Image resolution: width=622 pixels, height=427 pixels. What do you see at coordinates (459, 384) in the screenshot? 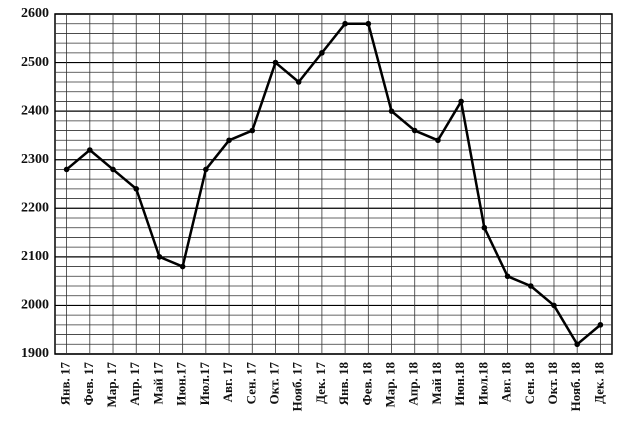
I see `x-tick-label: Июн.18` at bounding box center [459, 384].